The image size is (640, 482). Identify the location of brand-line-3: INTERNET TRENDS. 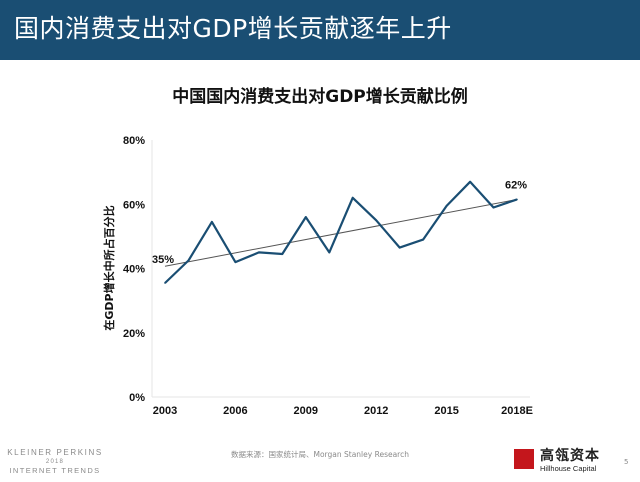
(55, 470).